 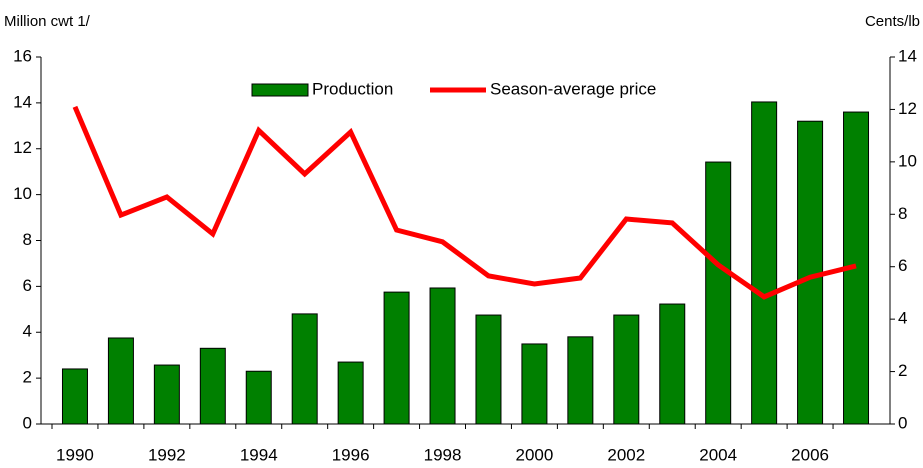 I want to click on x-tick-label: 2006, so click(x=810, y=454).